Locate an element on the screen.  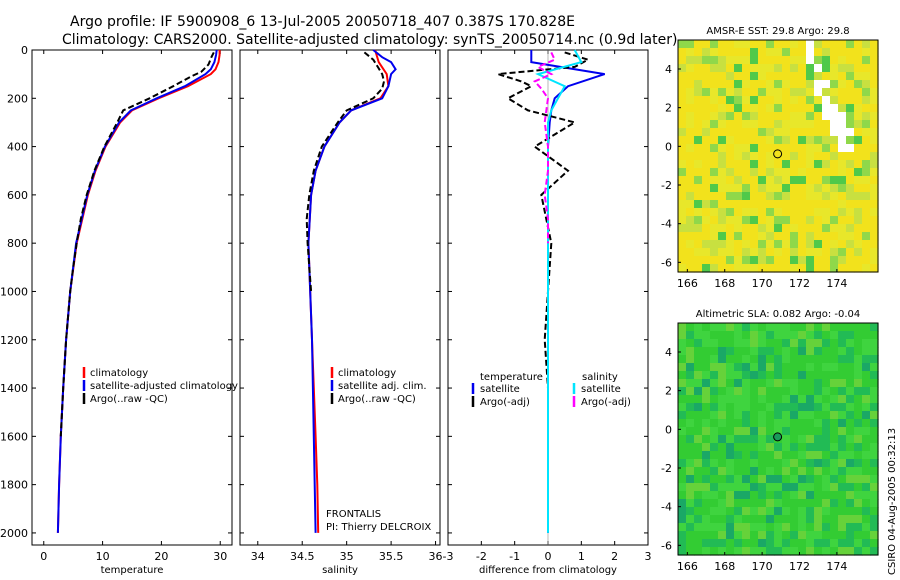
map-y-tick-label: -2 is located at coordinates (666, 185).